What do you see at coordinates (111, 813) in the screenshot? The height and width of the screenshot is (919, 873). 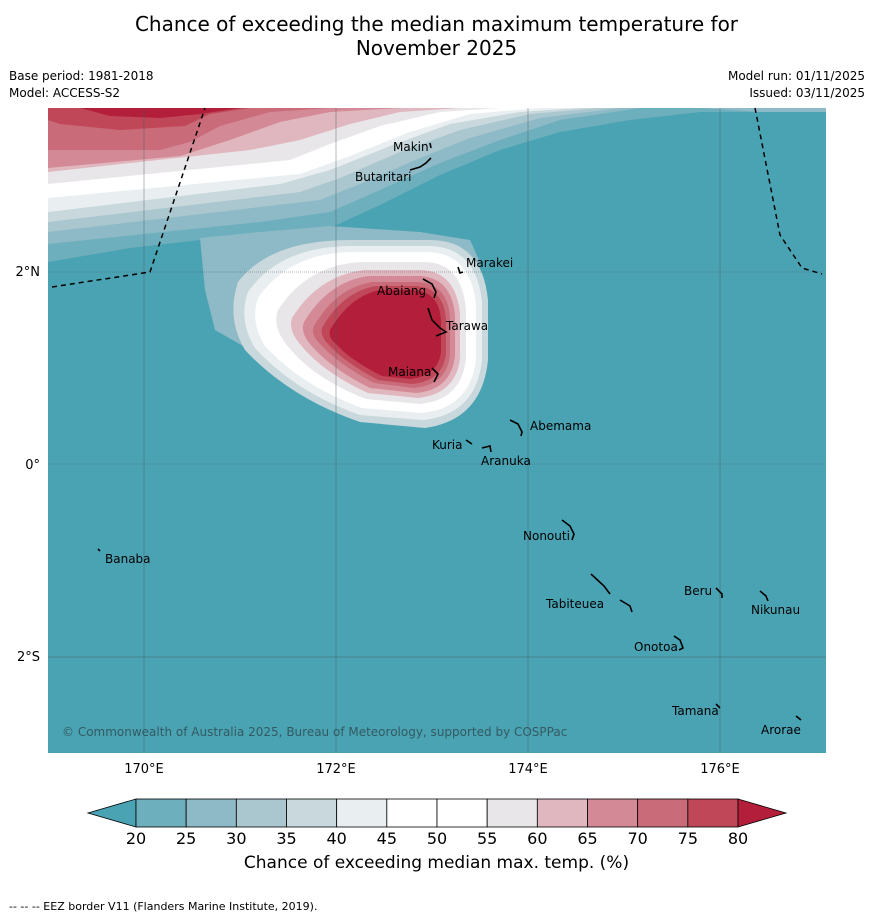 I see `colorbar-extension-low` at bounding box center [111, 813].